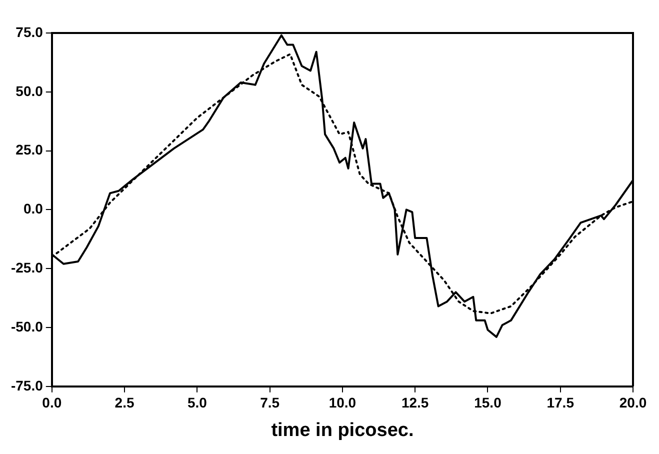 This screenshot has height=454, width=659. I want to click on x-tick-label: 15.0, so click(488, 402).